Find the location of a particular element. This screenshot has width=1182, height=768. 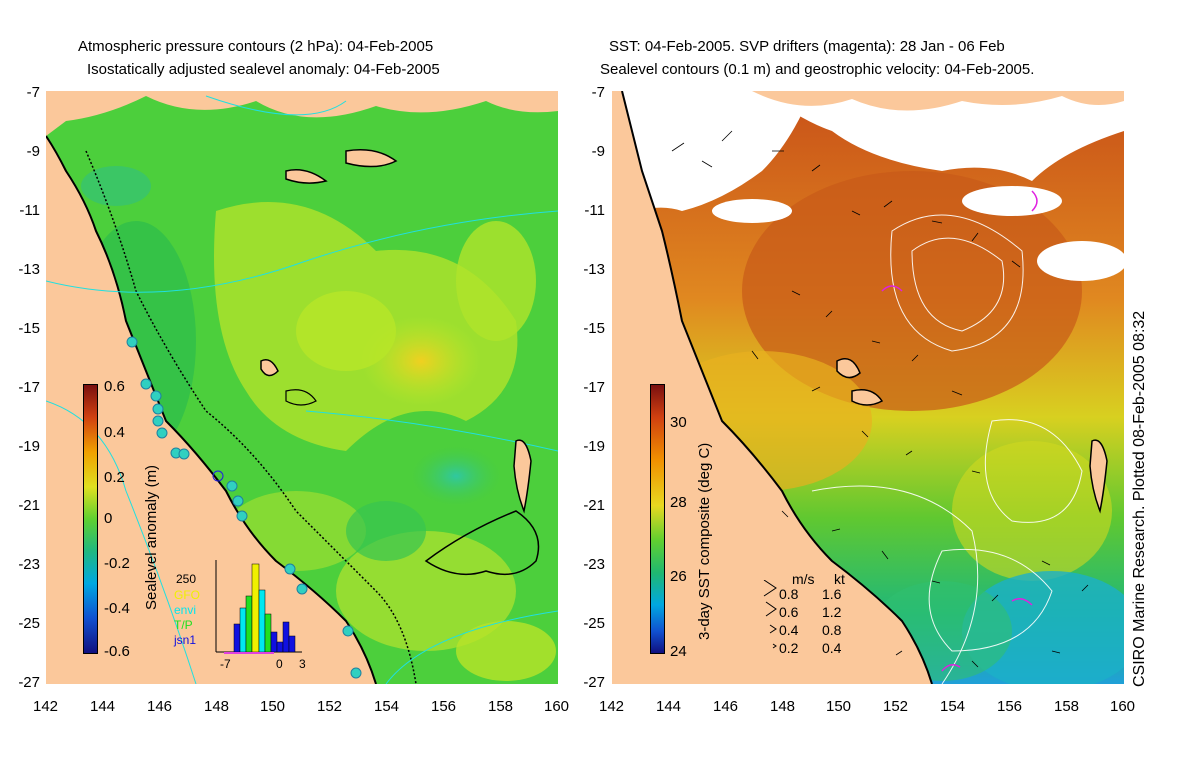

sst-warm-core is located at coordinates (912, 291).